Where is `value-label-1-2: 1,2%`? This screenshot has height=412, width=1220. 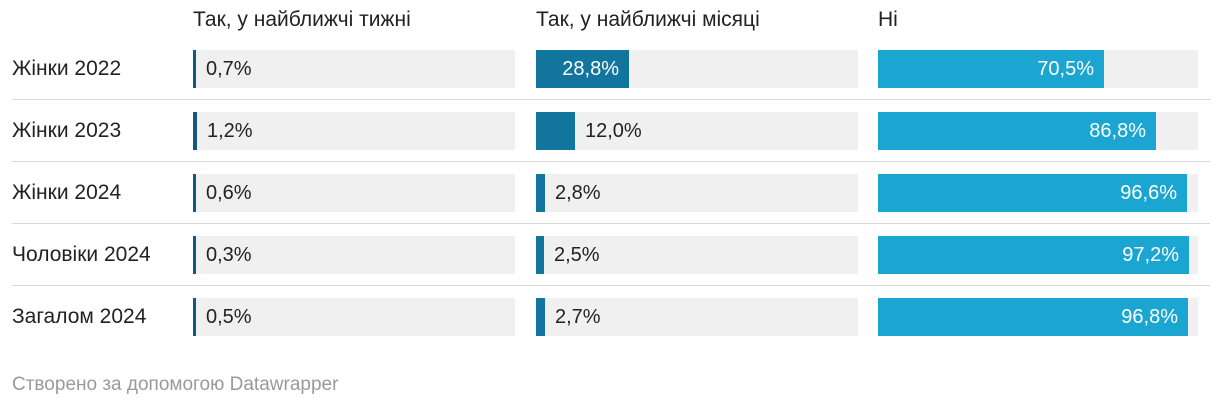 value-label-1-2: 1,2% is located at coordinates (230, 131).